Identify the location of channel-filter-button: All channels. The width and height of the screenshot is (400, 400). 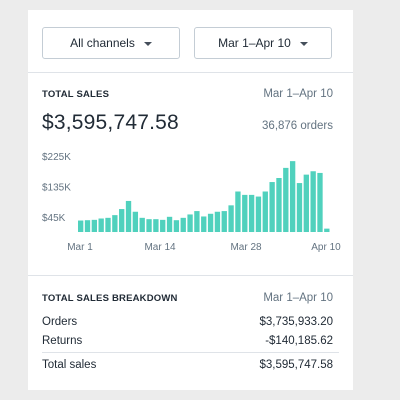
(111, 43).